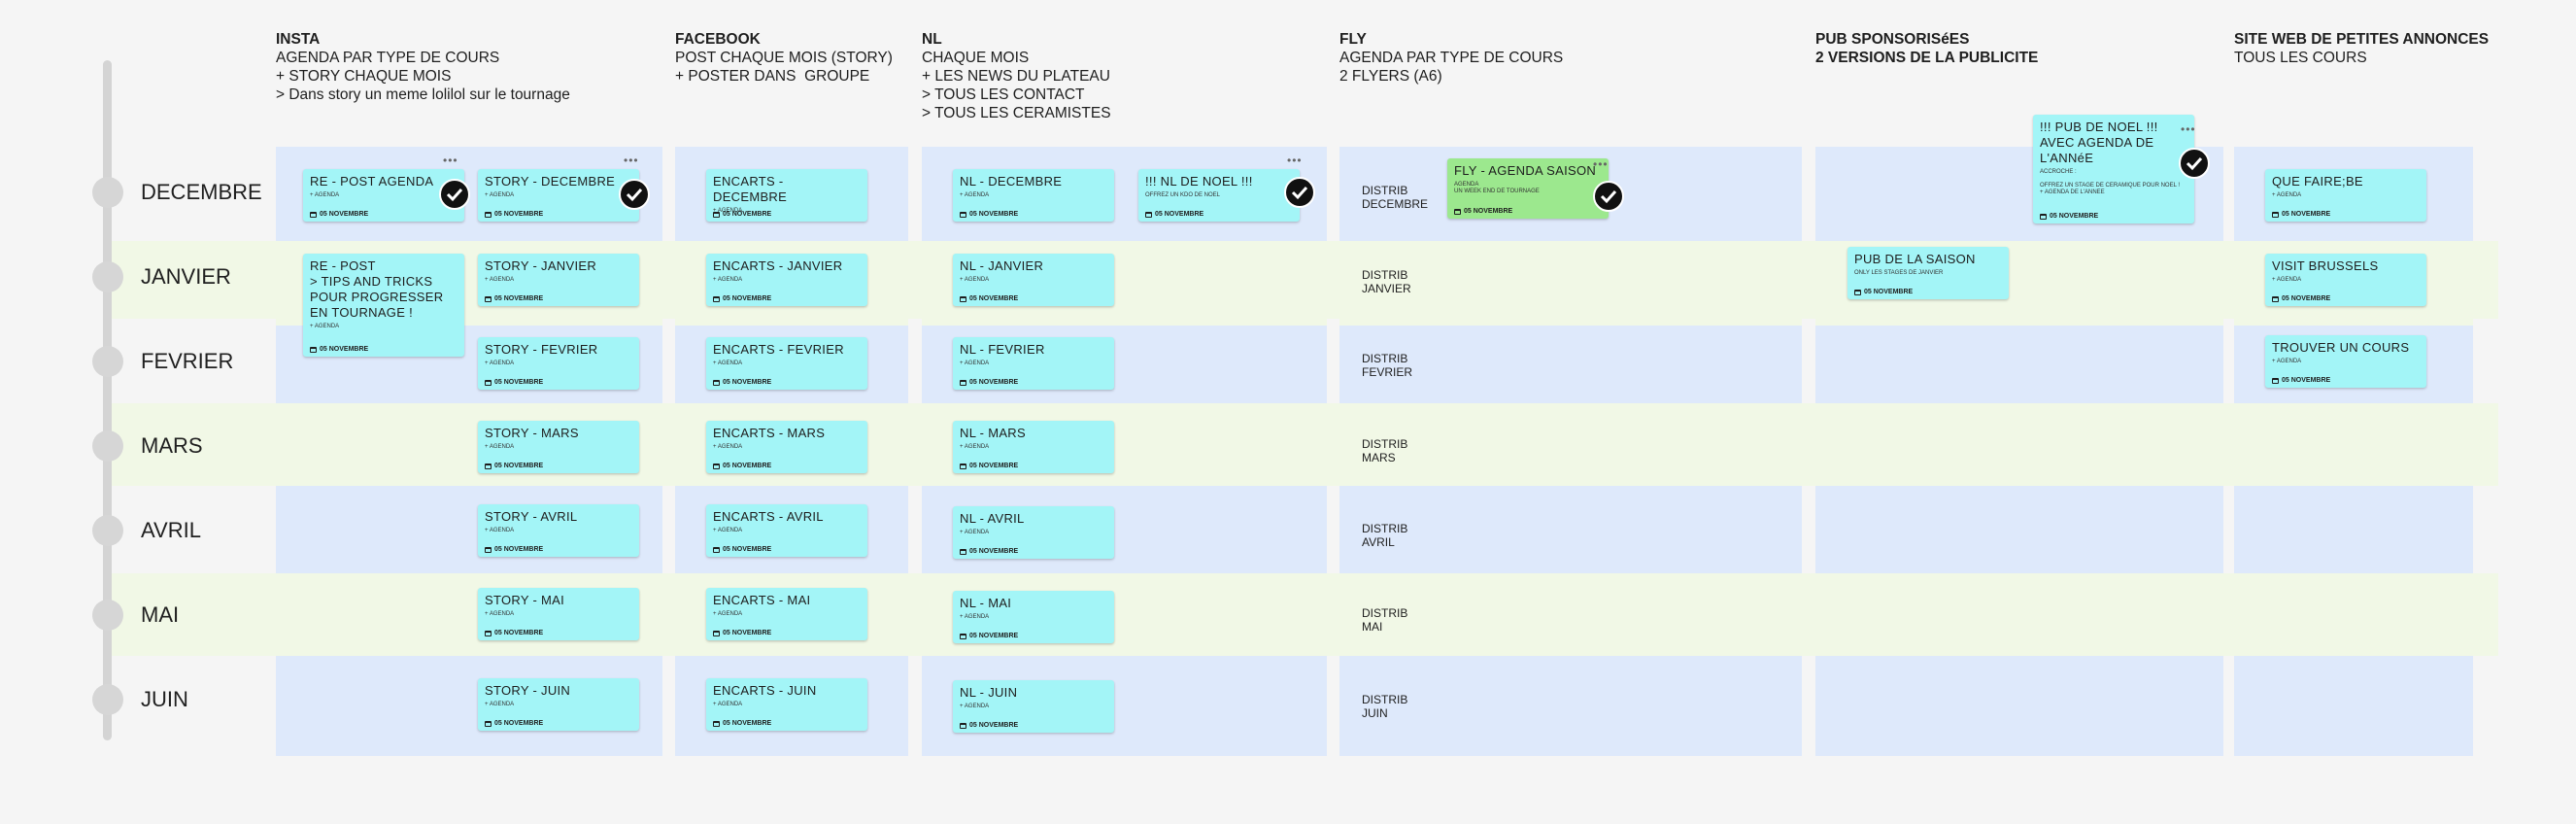 The image size is (2576, 824). What do you see at coordinates (558, 280) in the screenshot?
I see `sticky-note-card: STORY - JANVIER + AGENDA 05 NOVEMBRE` at bounding box center [558, 280].